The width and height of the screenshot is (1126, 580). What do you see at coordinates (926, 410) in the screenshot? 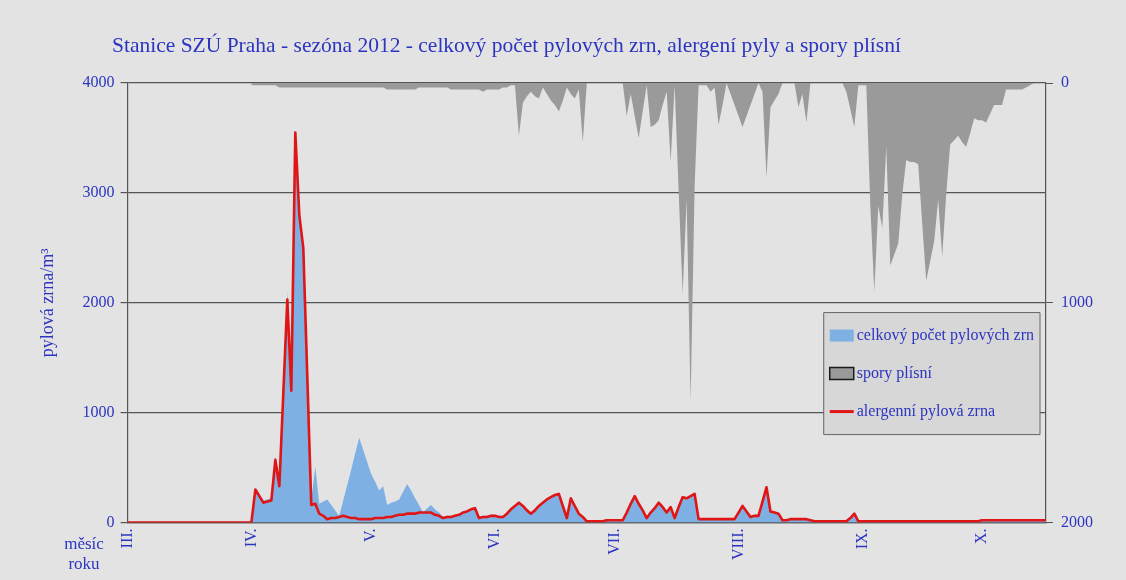
I see `legend-label: alergenní pylová zrna` at bounding box center [926, 410].